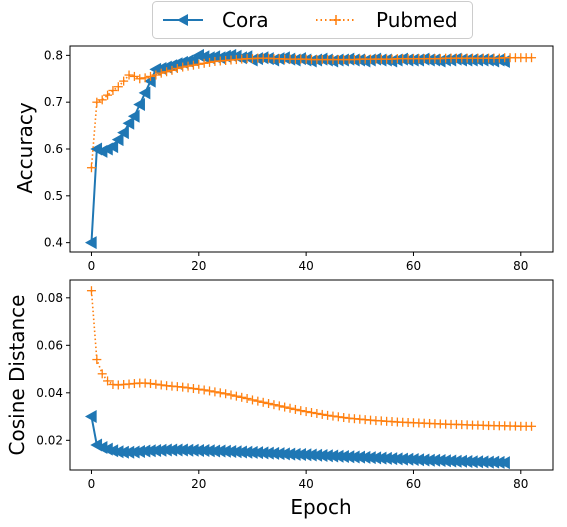  I want to click on cosine-x-tick-label: 60, so click(413, 484).